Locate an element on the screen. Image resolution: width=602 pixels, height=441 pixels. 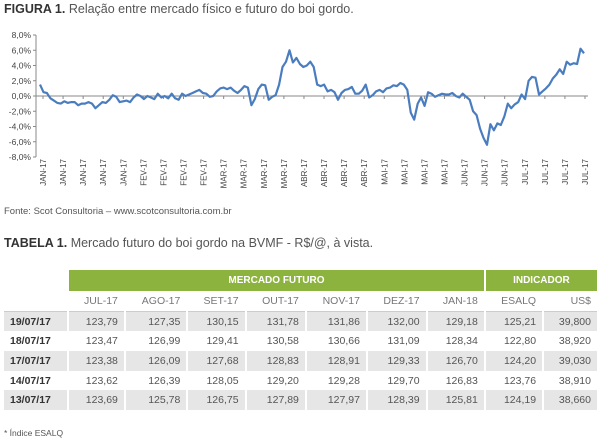
row-date: 18/07/17 is located at coordinates (37, 341).